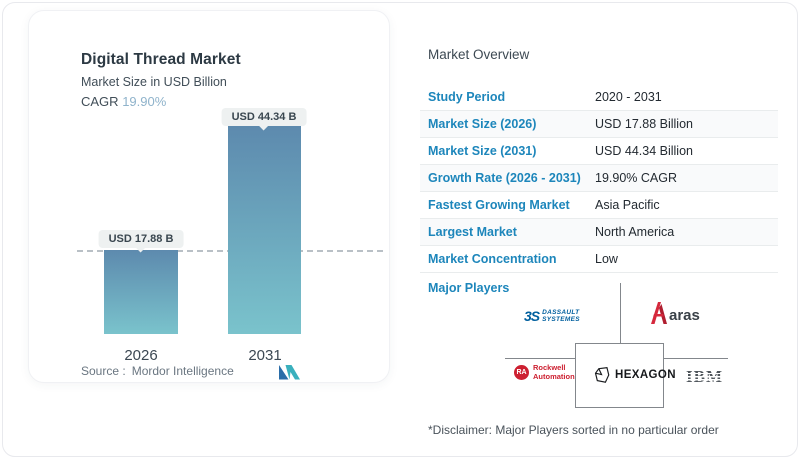 Image resolution: width=800 pixels, height=459 pixels. What do you see at coordinates (504, 178) in the screenshot?
I see `row-label: Growth Rate (2026 - 2031)` at bounding box center [504, 178].